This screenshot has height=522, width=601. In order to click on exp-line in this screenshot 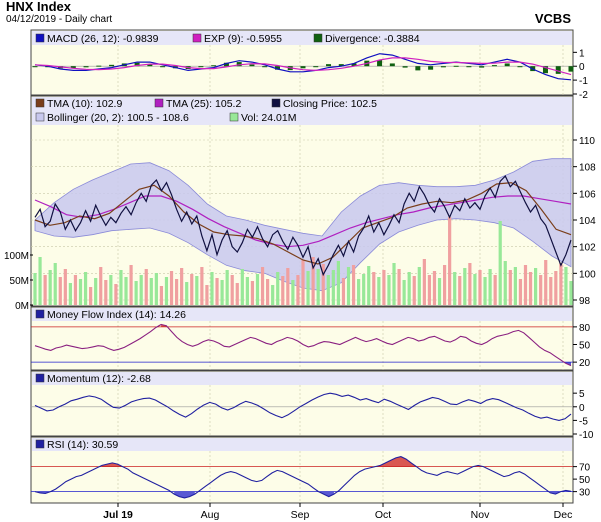, I will do `click(303, 66)`.